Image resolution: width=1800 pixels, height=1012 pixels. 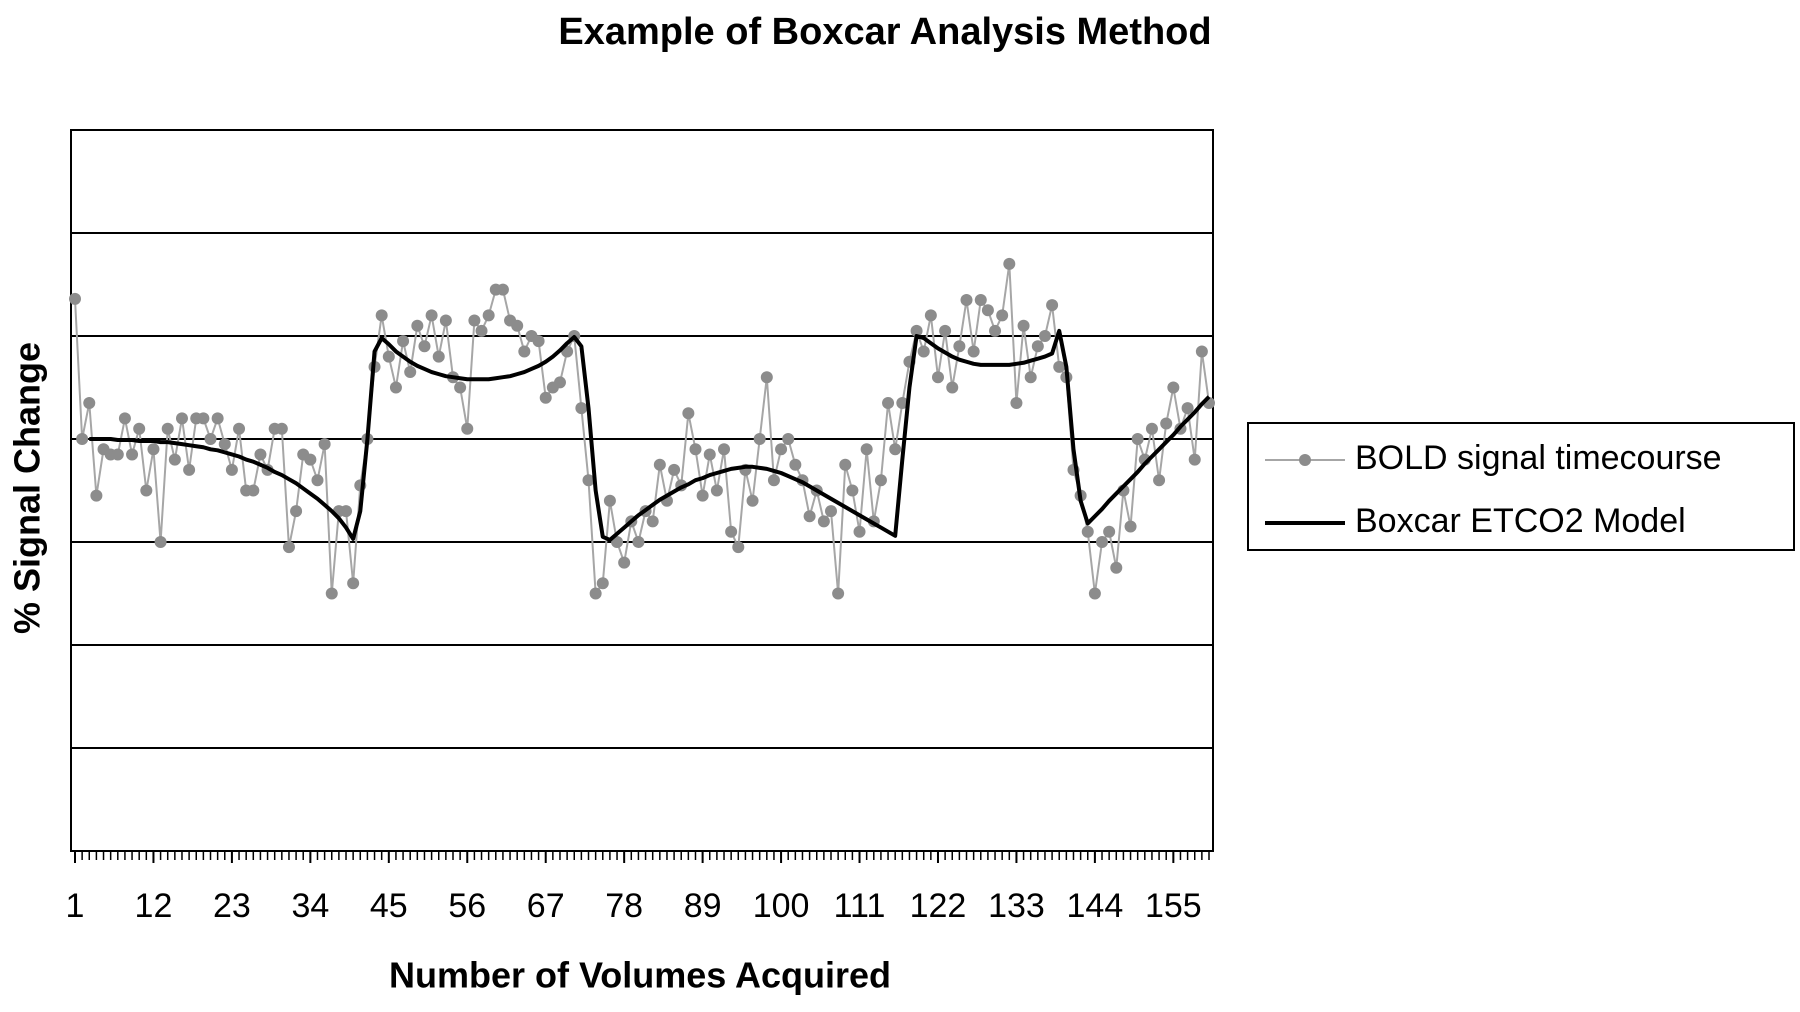 What do you see at coordinates (154, 906) in the screenshot?
I see `x-tick-label: 12` at bounding box center [154, 906].